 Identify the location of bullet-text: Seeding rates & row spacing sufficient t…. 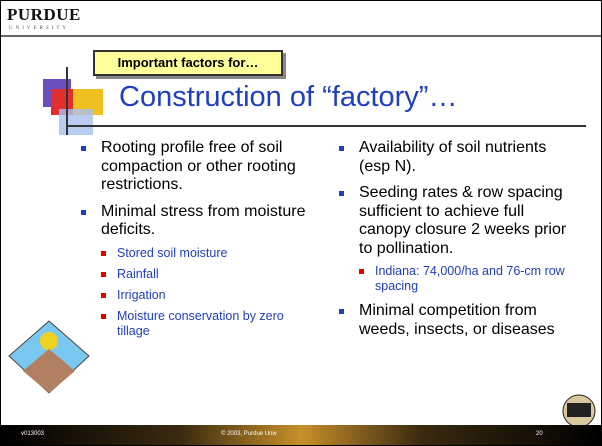
(463, 220).